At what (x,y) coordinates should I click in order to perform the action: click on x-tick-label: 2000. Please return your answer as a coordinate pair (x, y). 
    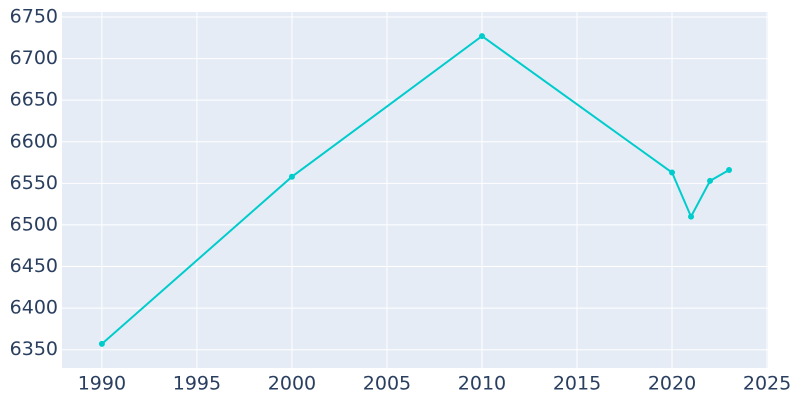
    Looking at the image, I should click on (292, 384).